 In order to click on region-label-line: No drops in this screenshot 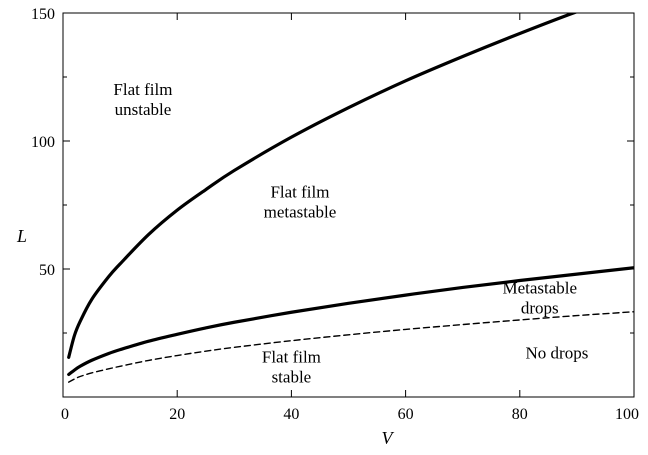, I will do `click(557, 353)`.